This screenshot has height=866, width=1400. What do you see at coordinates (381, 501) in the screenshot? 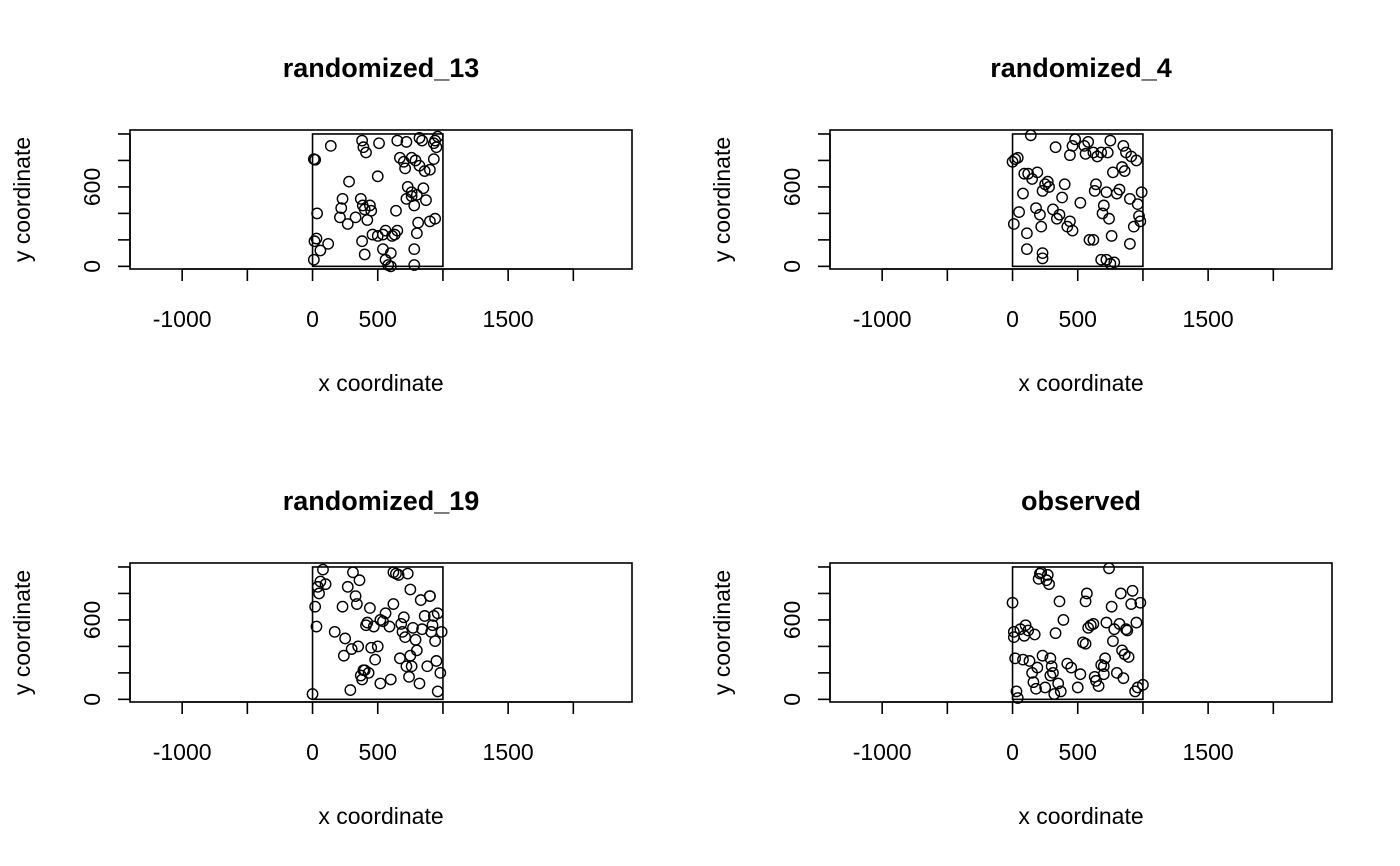
I see `panel-title: randomized_19` at bounding box center [381, 501].